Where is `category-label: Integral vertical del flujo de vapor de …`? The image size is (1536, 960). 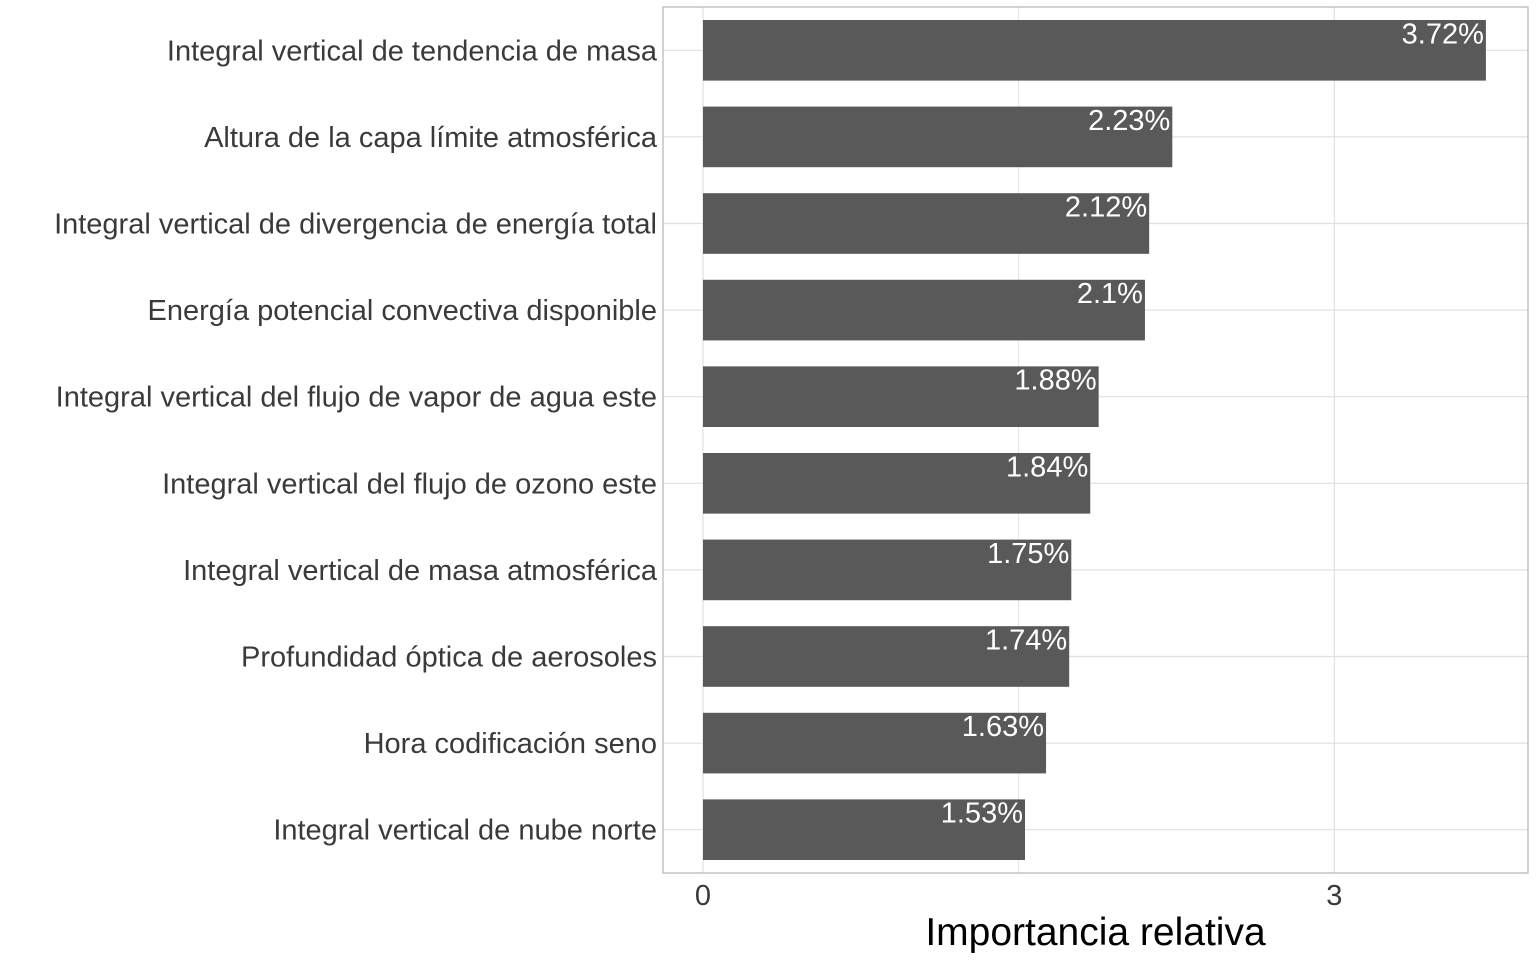 category-label: Integral vertical del flujo de vapor de … is located at coordinates (356, 398).